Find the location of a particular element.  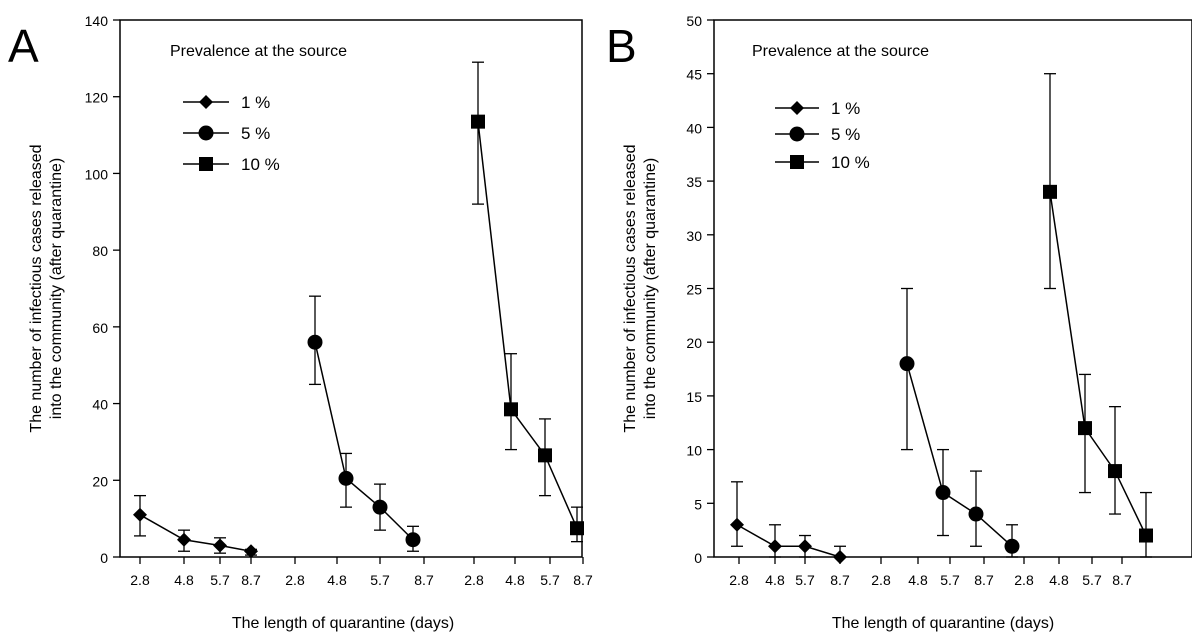

series-square is located at coordinates (1098, 315).